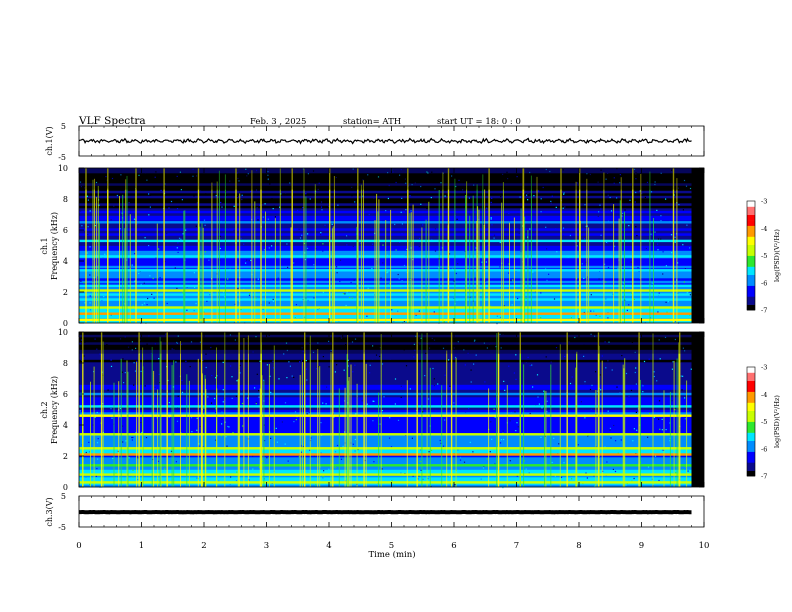 The height and width of the screenshot is (612, 792). What do you see at coordinates (63, 126) in the screenshot?
I see `ch1-ytick-top: 5` at bounding box center [63, 126].